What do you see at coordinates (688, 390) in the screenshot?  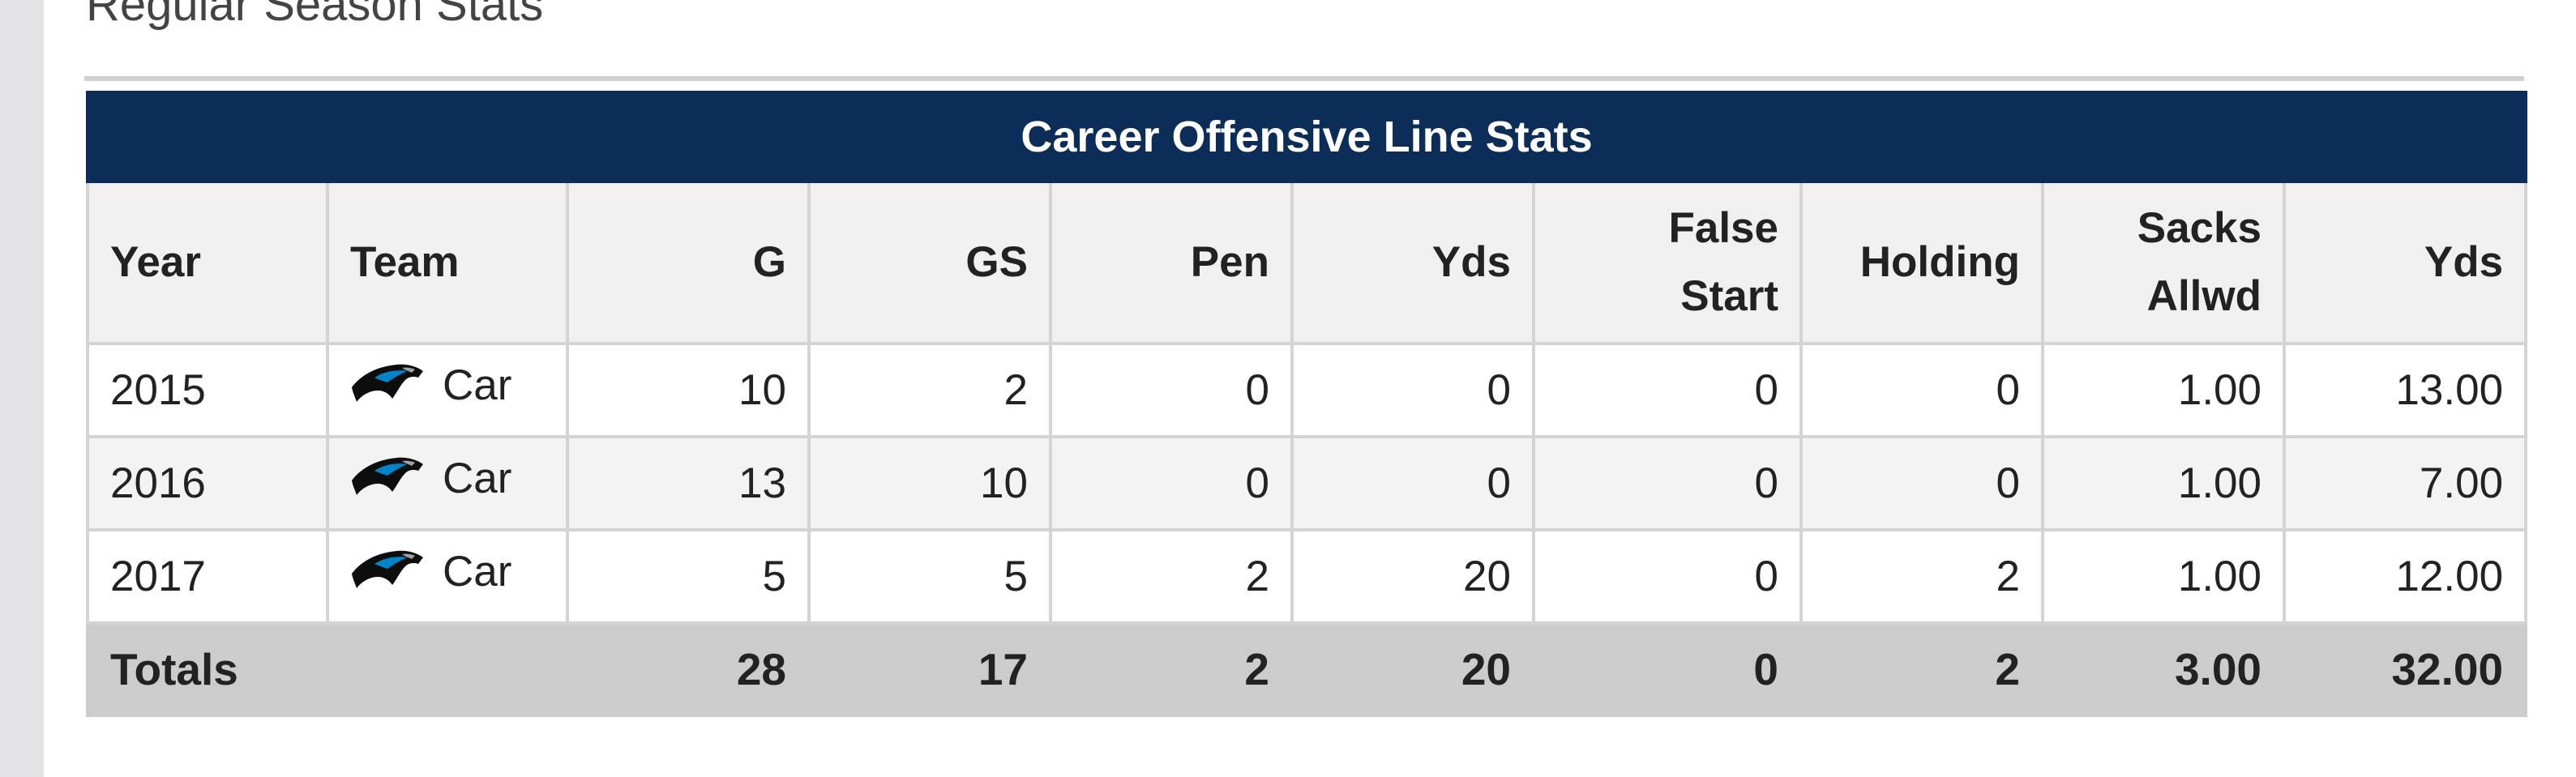 I see `cell-games: 10` at bounding box center [688, 390].